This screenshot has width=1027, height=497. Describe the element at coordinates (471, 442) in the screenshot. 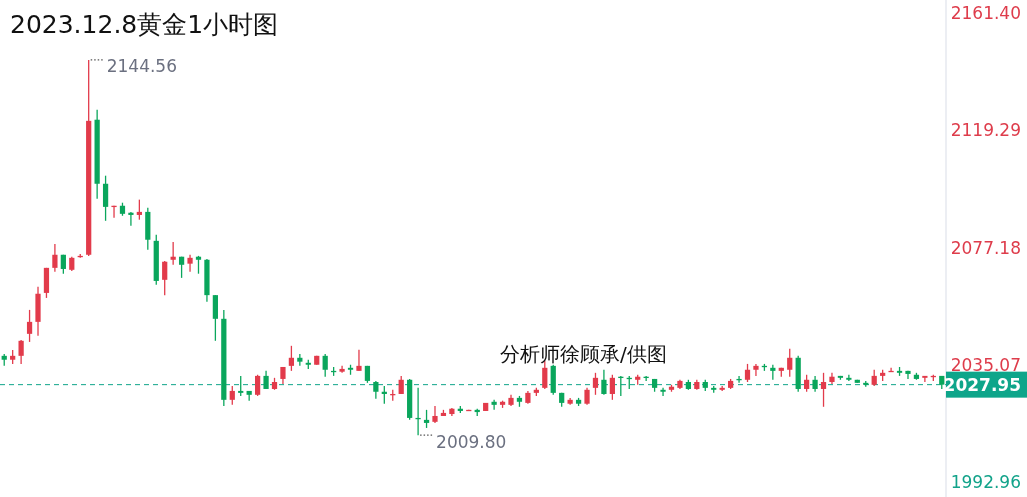

I see `annotation: 2009.80` at that location.